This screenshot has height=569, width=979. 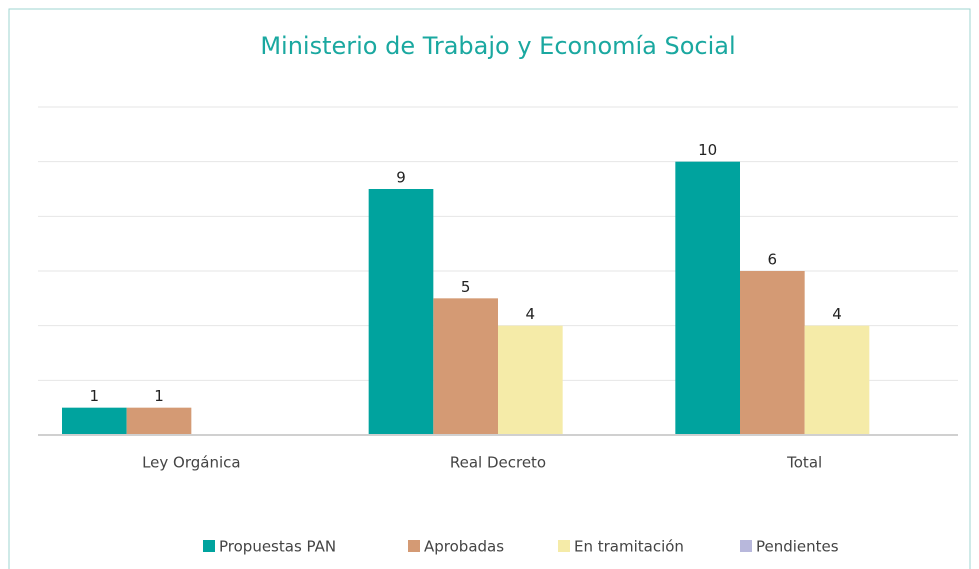 What do you see at coordinates (191, 463) in the screenshot?
I see `x-tick-label: Ley Orgánica` at bounding box center [191, 463].